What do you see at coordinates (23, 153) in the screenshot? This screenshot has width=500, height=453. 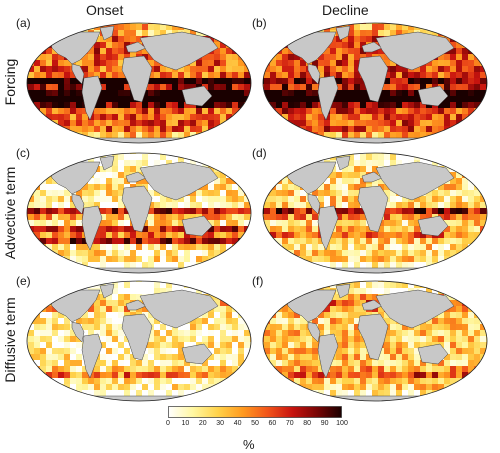 I see `panel-label-c: (c)` at bounding box center [23, 153].